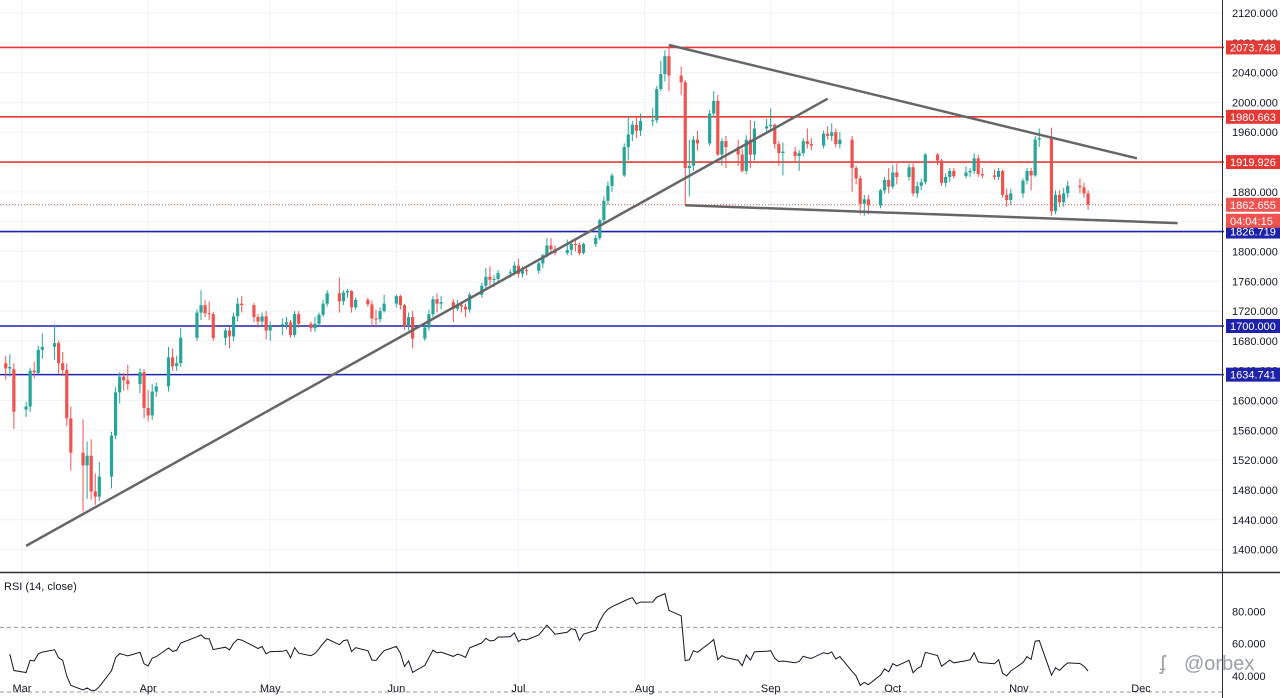 This screenshot has height=698, width=1280. I want to click on price-badge-label: 2073.748, so click(1253, 48).